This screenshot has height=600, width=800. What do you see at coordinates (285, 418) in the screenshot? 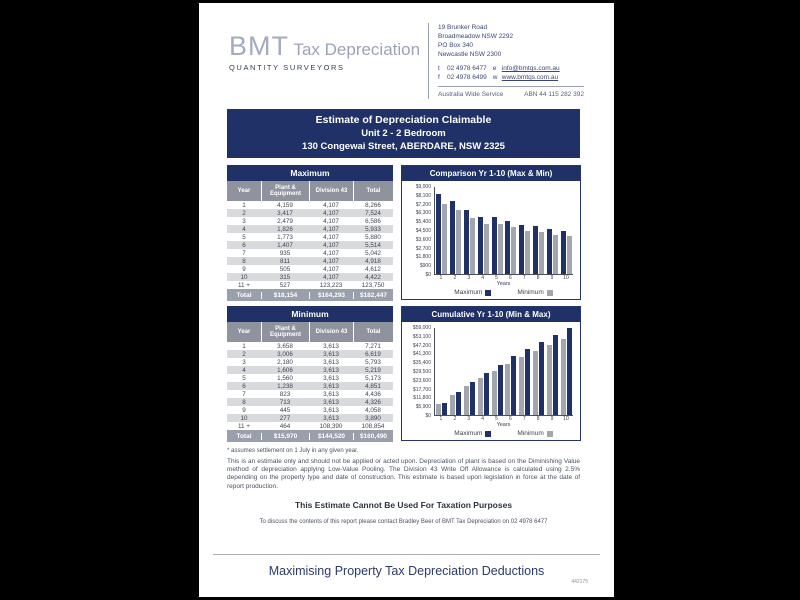
I see `table-cell: 277` at bounding box center [285, 418].